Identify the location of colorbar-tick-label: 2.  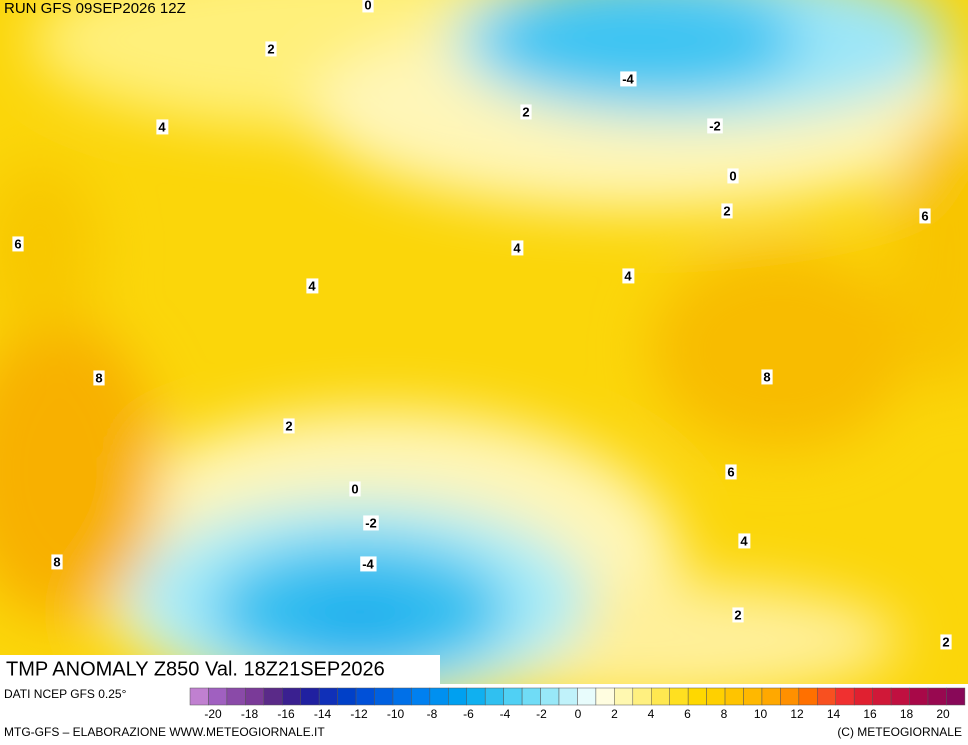
(614, 714).